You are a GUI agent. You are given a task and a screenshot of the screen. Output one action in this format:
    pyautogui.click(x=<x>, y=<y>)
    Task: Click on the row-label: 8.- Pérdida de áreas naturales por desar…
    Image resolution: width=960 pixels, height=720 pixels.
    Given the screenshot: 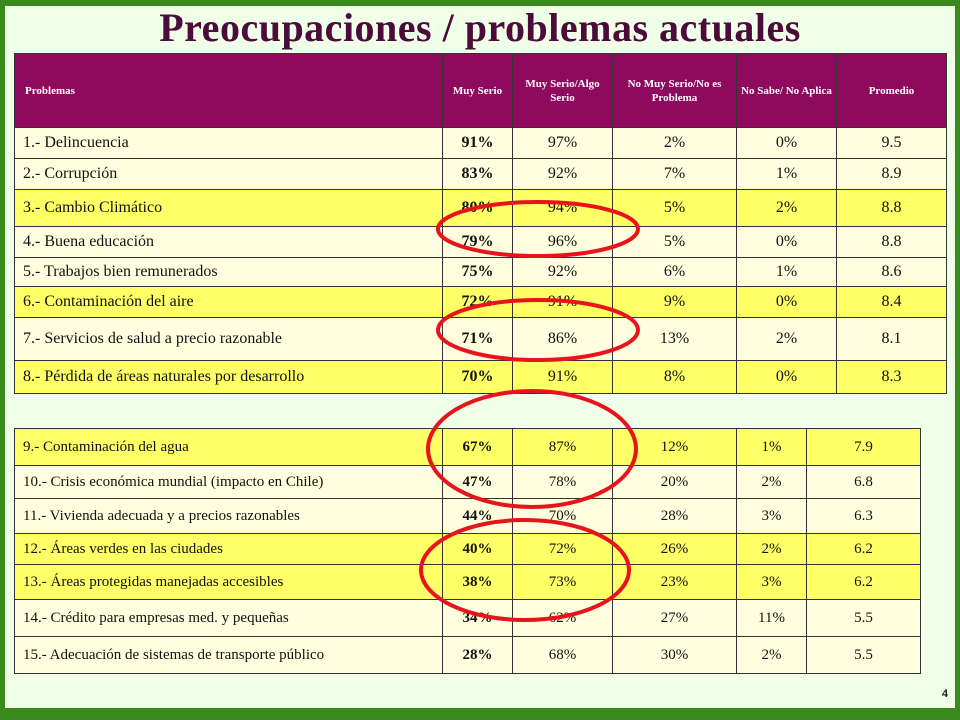 What is the action you would take?
    pyautogui.click(x=228, y=377)
    